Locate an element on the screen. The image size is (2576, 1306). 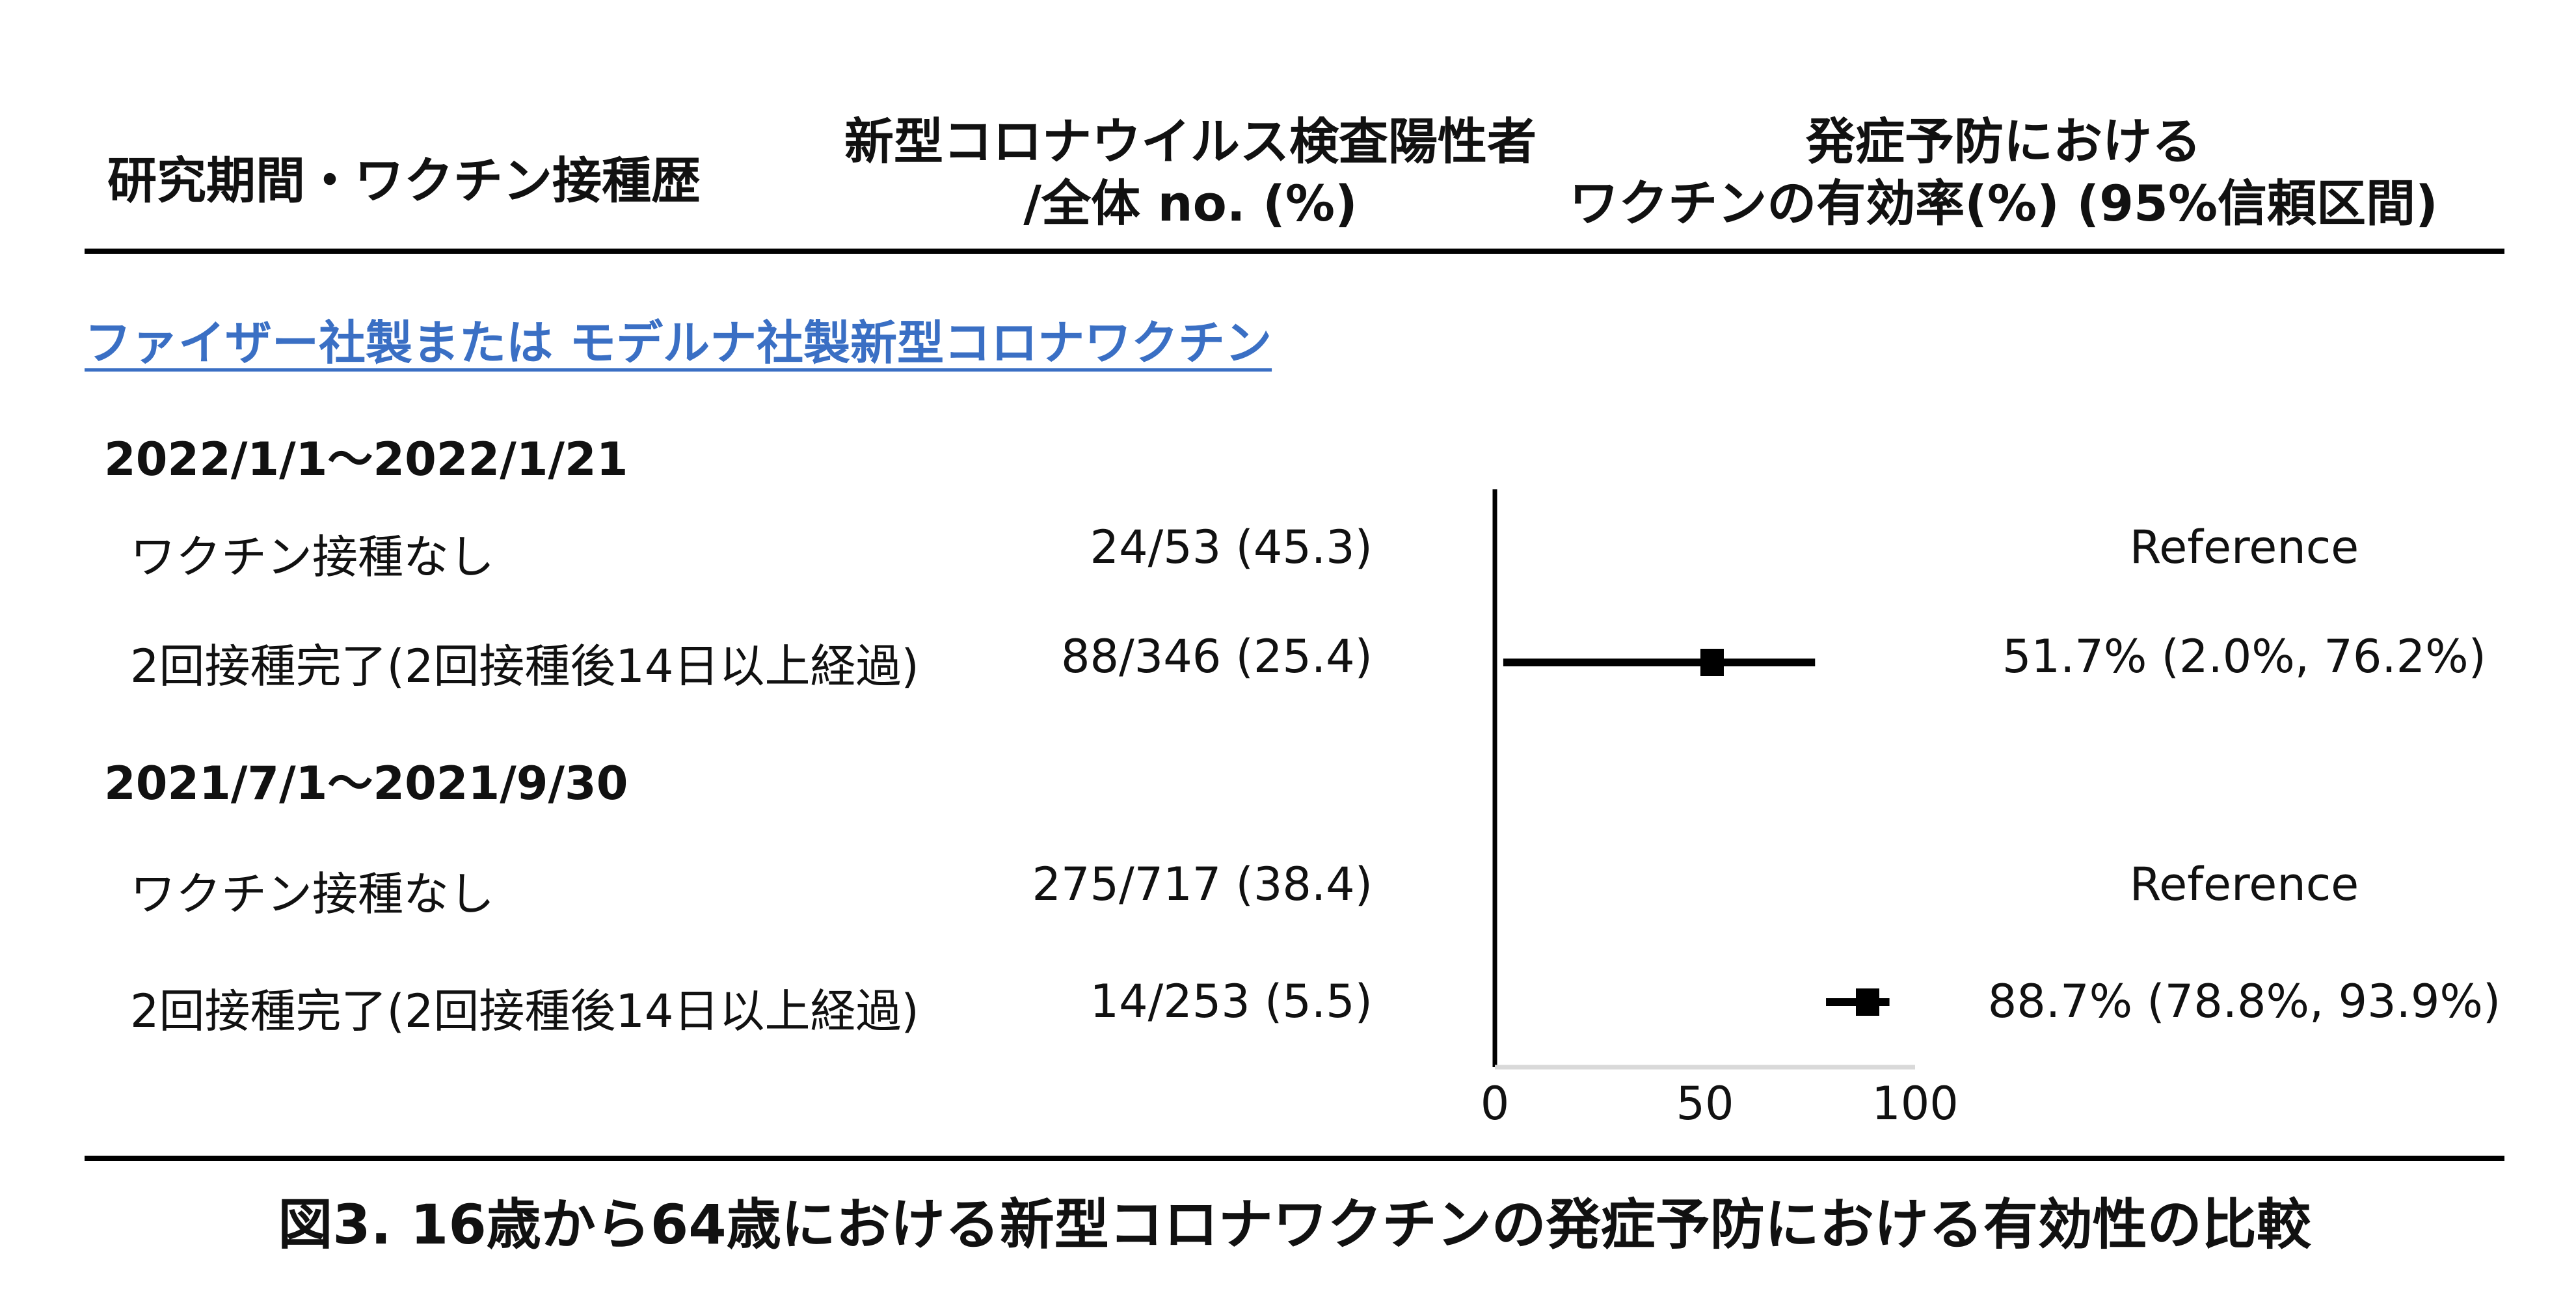
header-effectiveness-line2: ワクチンの有効率(%) (95%信頼区間) is located at coordinates (2003, 203).